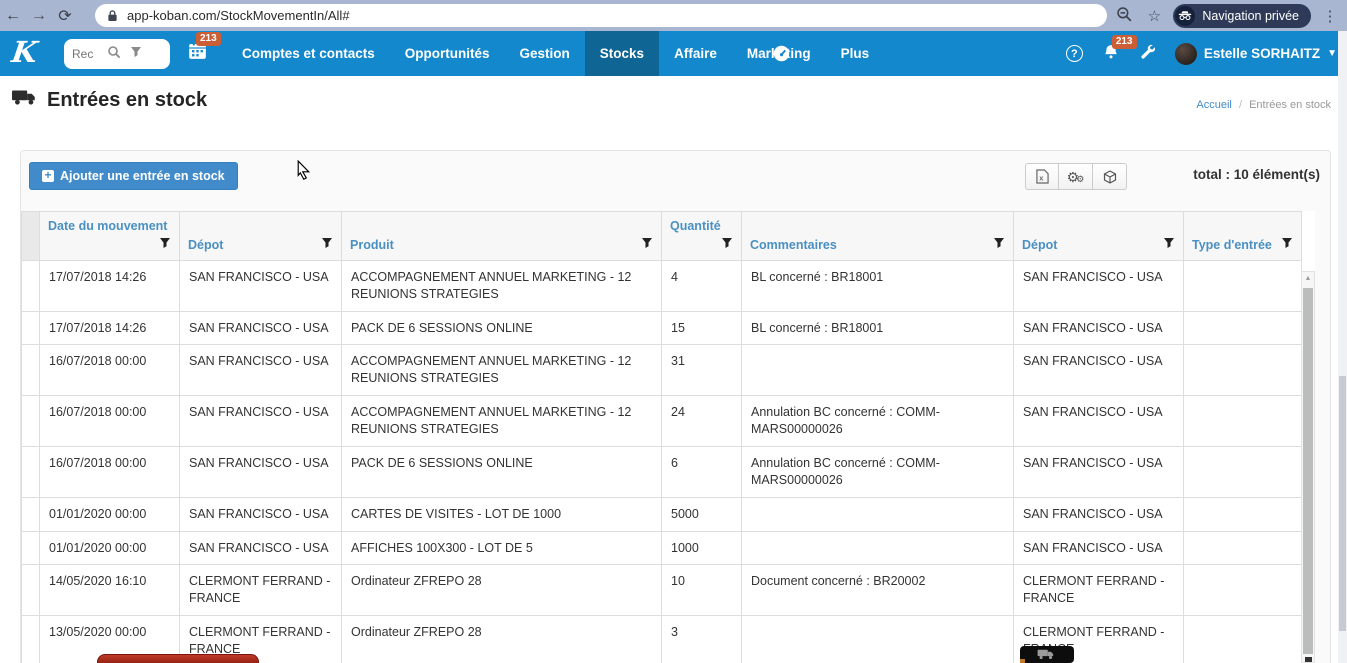 The image size is (1347, 663). What do you see at coordinates (85, 54) in the screenshot?
I see `search-input` at bounding box center [85, 54].